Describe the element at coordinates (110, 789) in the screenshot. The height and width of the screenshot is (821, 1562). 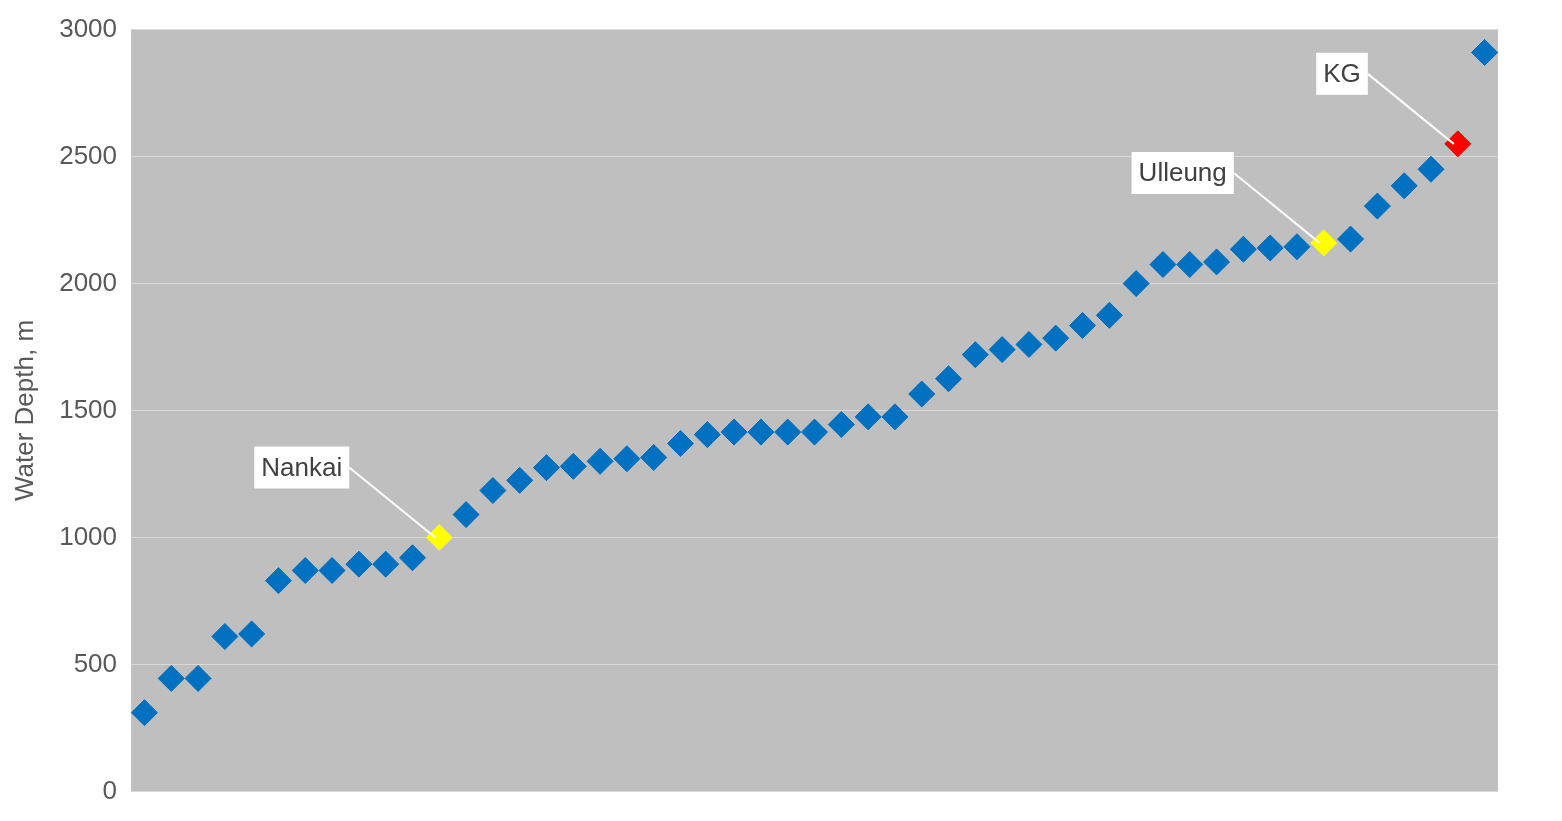
I see `y-tick-label: 0` at that location.